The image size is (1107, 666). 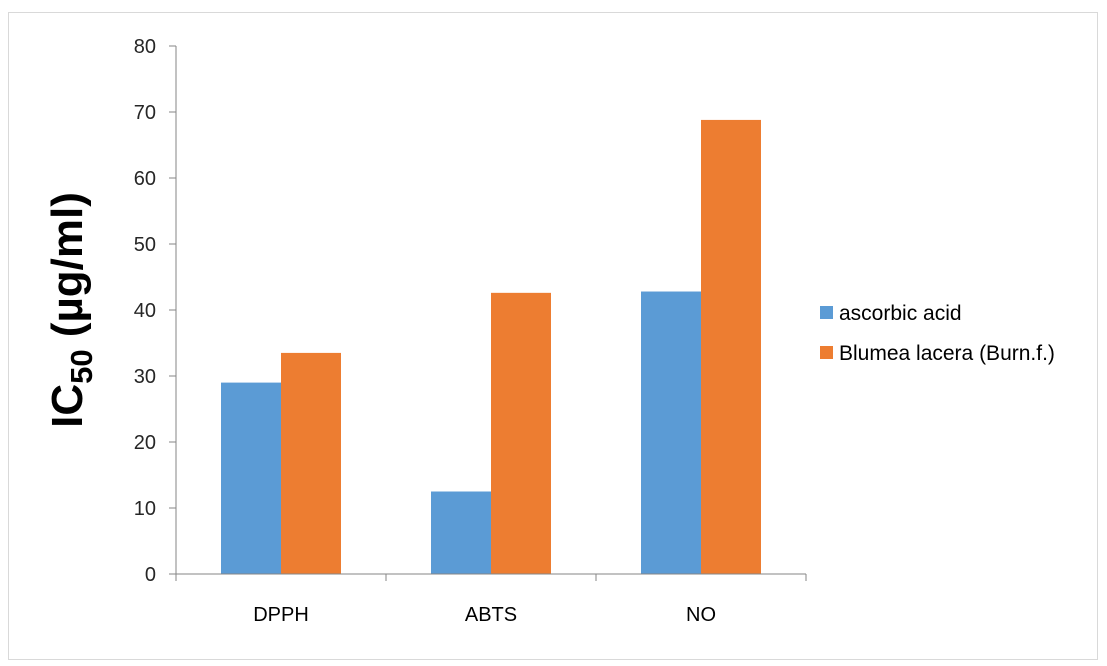 What do you see at coordinates (251, 478) in the screenshot?
I see `bar-dpph-ascorbic-acid` at bounding box center [251, 478].